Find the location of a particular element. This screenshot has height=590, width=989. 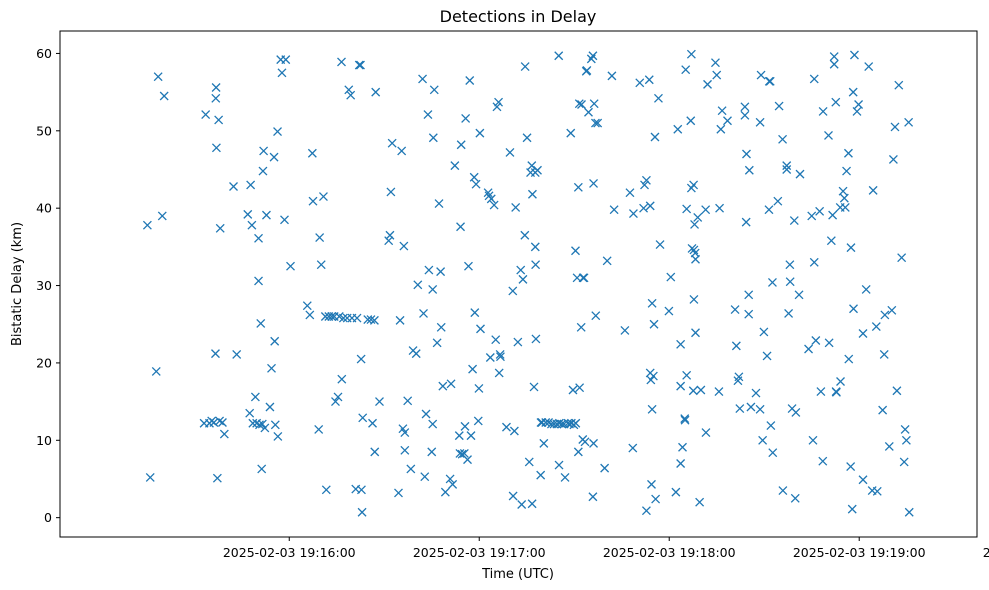

chart-title: Detections in Delay is located at coordinates (518, 16).